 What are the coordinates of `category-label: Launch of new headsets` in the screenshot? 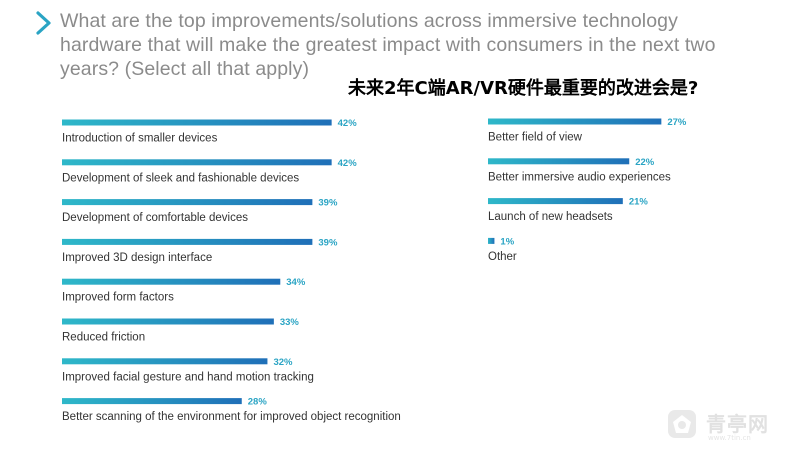 It's located at (550, 217).